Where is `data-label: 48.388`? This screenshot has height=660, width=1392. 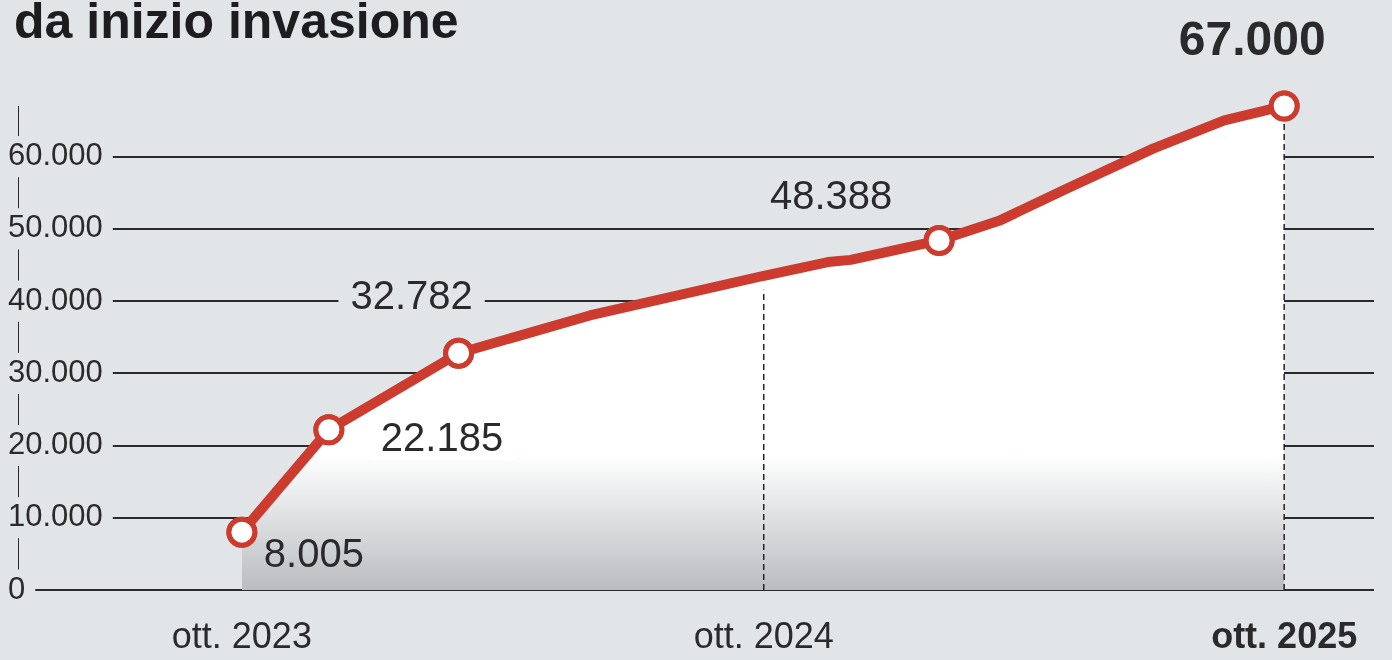
data-label: 48.388 is located at coordinates (831, 195).